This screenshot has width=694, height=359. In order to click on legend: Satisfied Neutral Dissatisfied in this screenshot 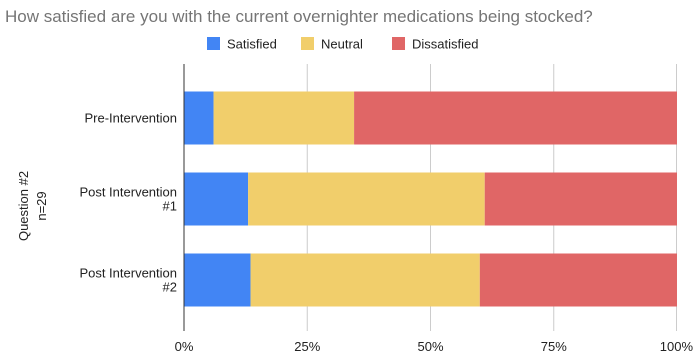, I will do `click(342, 44)`.